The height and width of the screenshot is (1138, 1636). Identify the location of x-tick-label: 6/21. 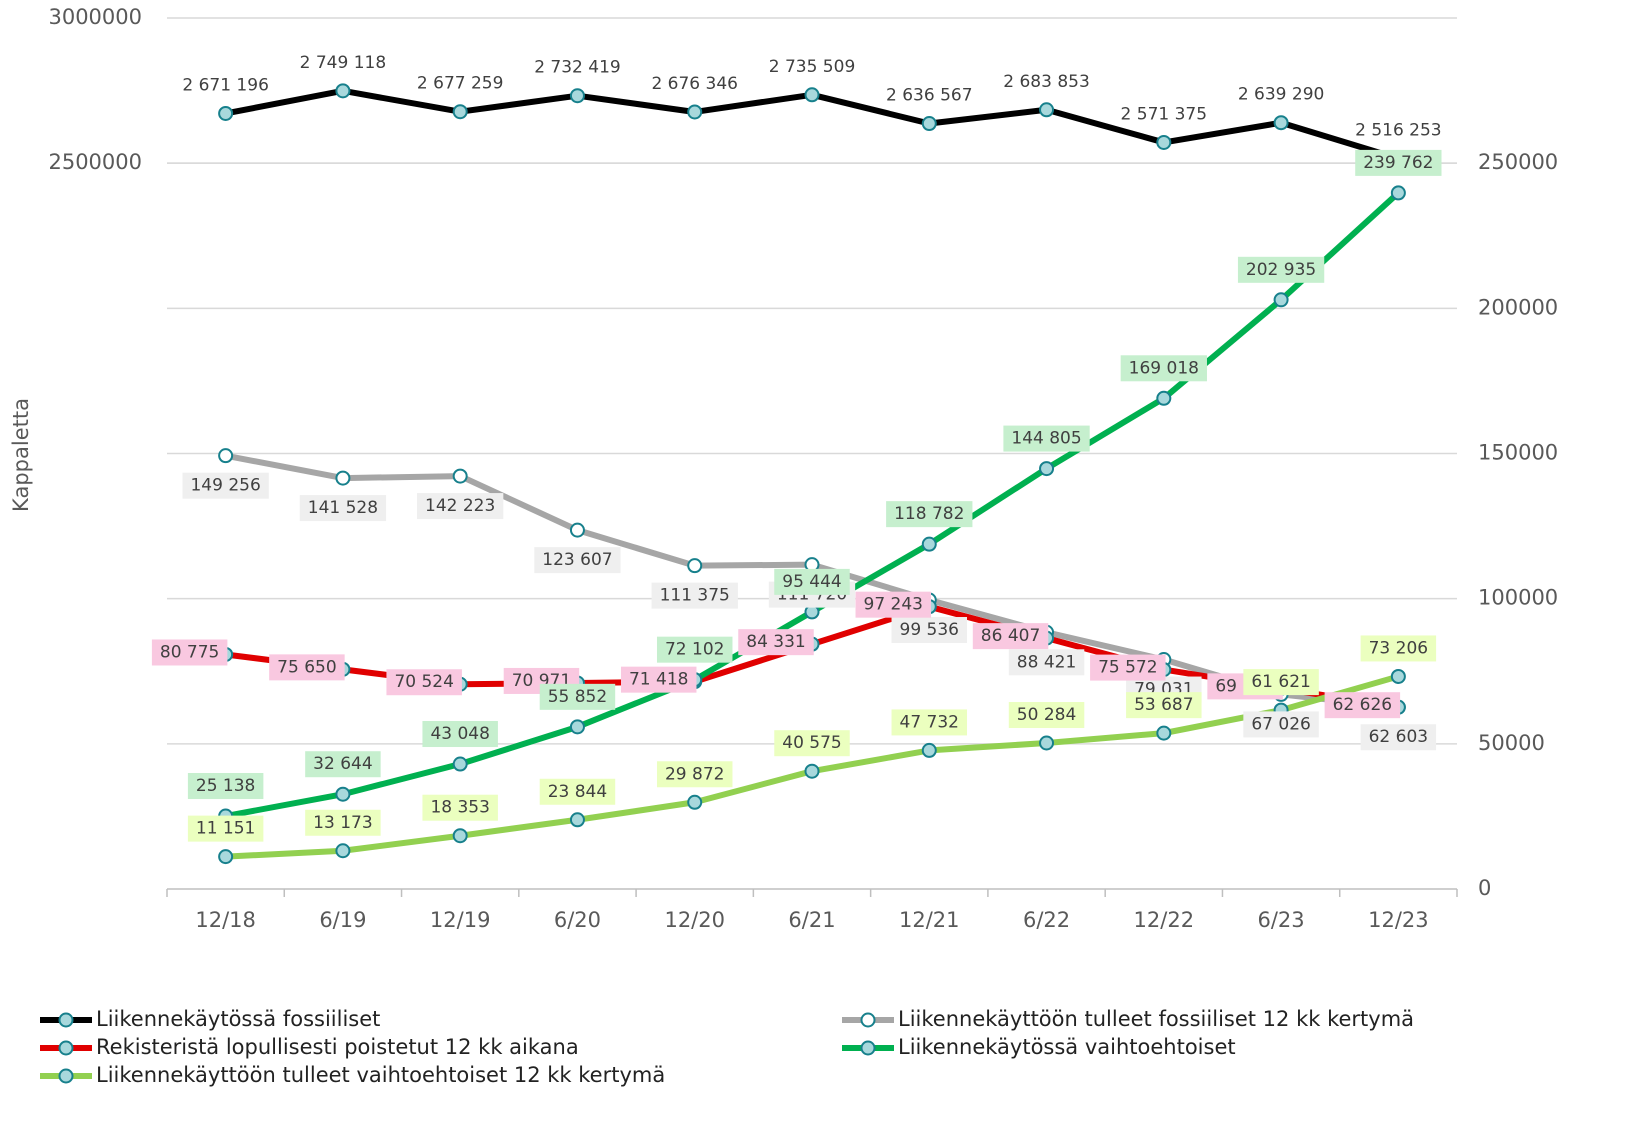
(811, 920).